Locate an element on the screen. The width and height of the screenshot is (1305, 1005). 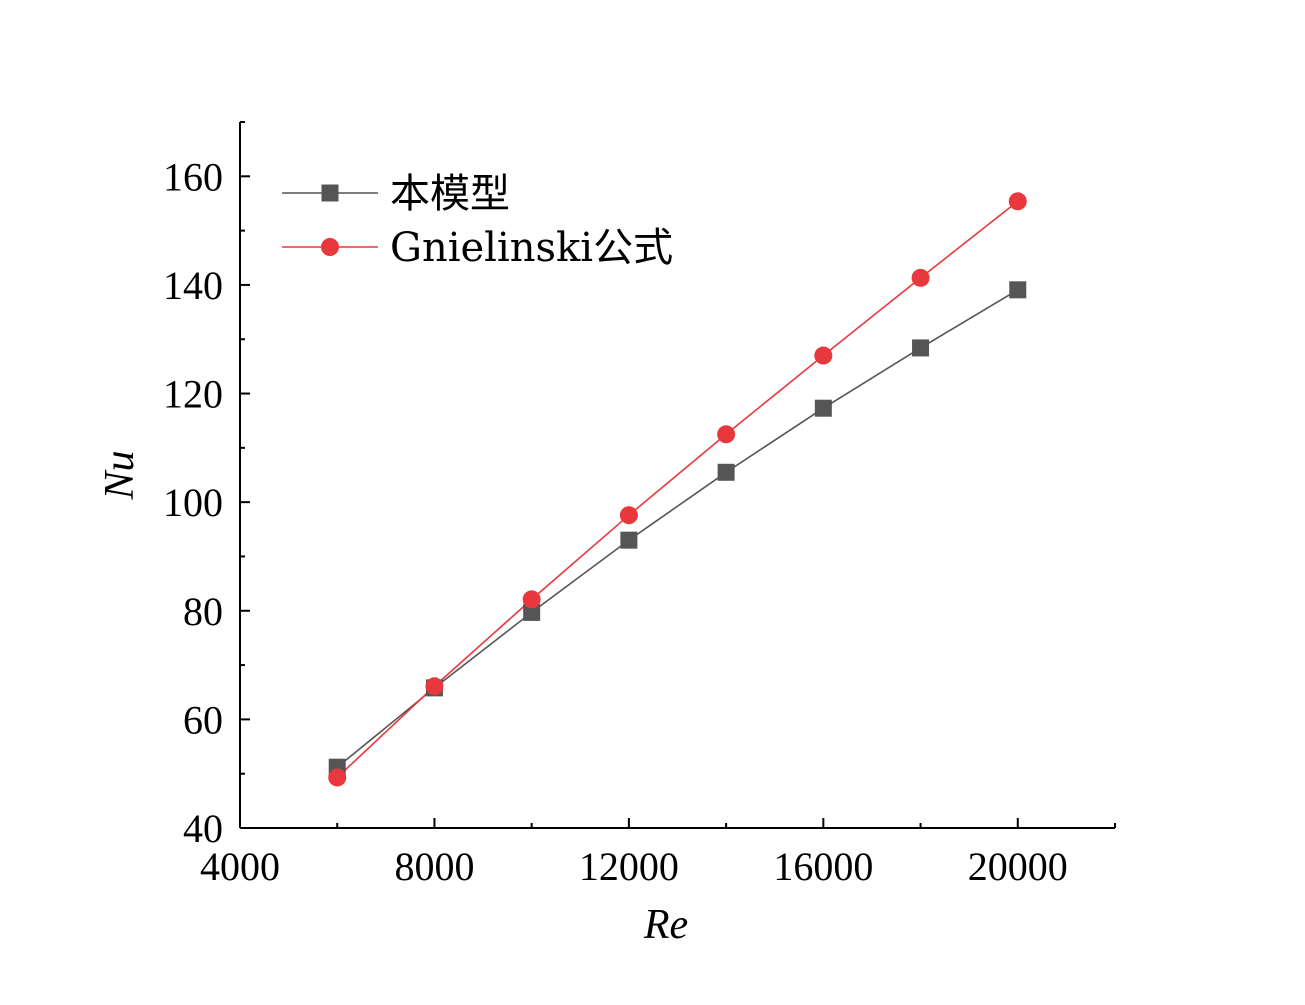
x-tick-label: 16000 is located at coordinates (823, 866).